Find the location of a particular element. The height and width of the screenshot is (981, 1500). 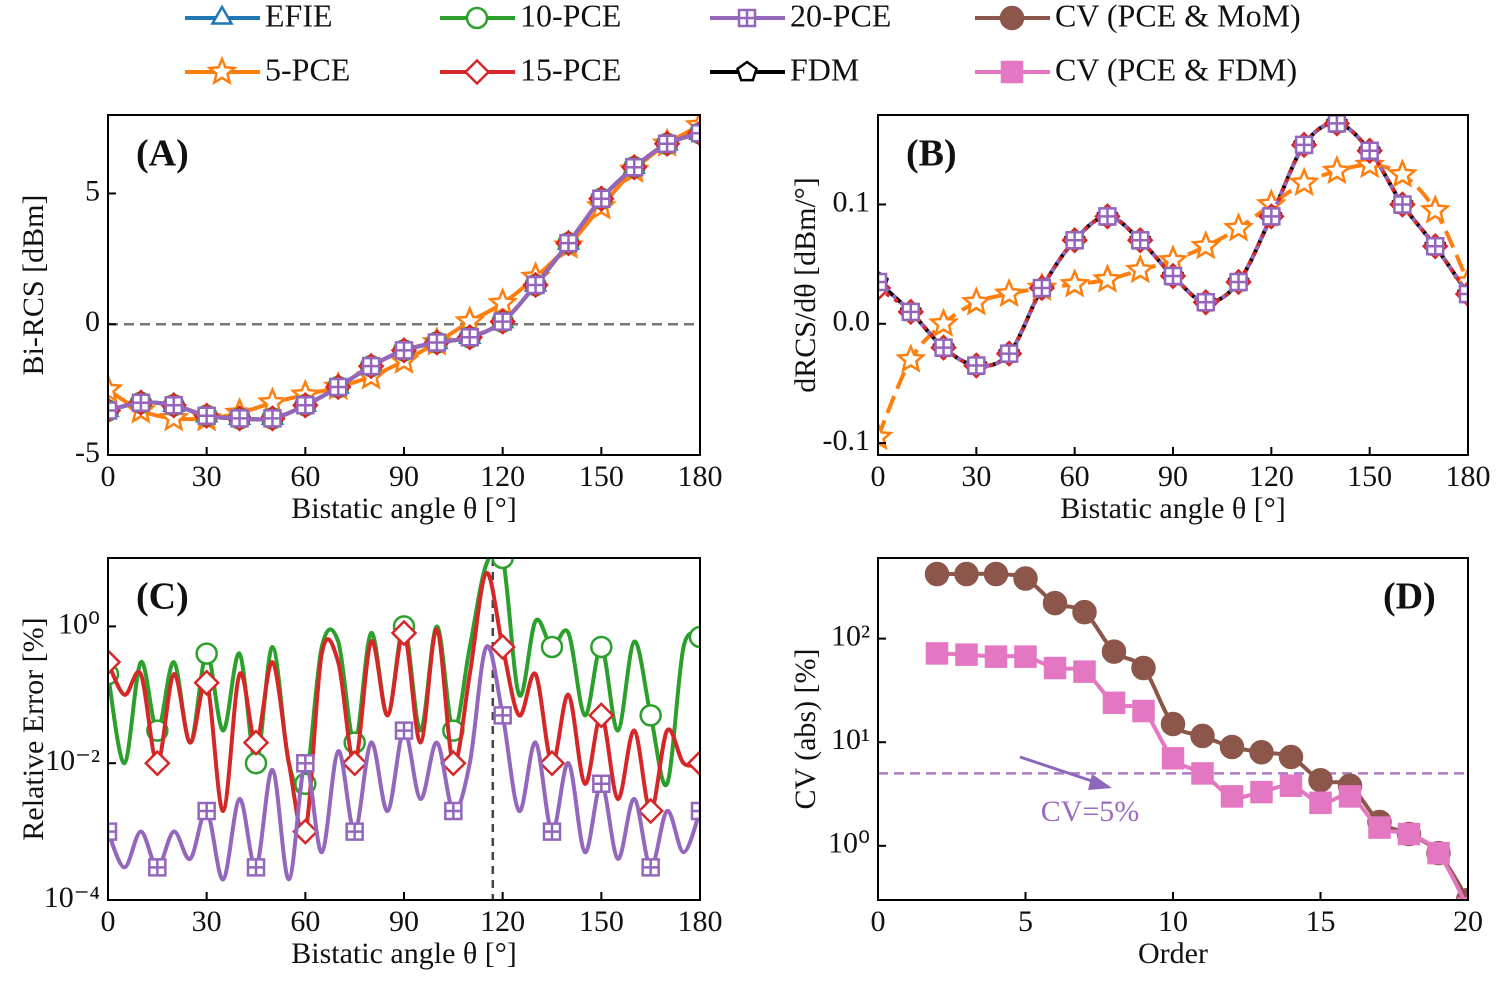

y-axis-label: CV (abs) [%] is located at coordinates (805, 728).